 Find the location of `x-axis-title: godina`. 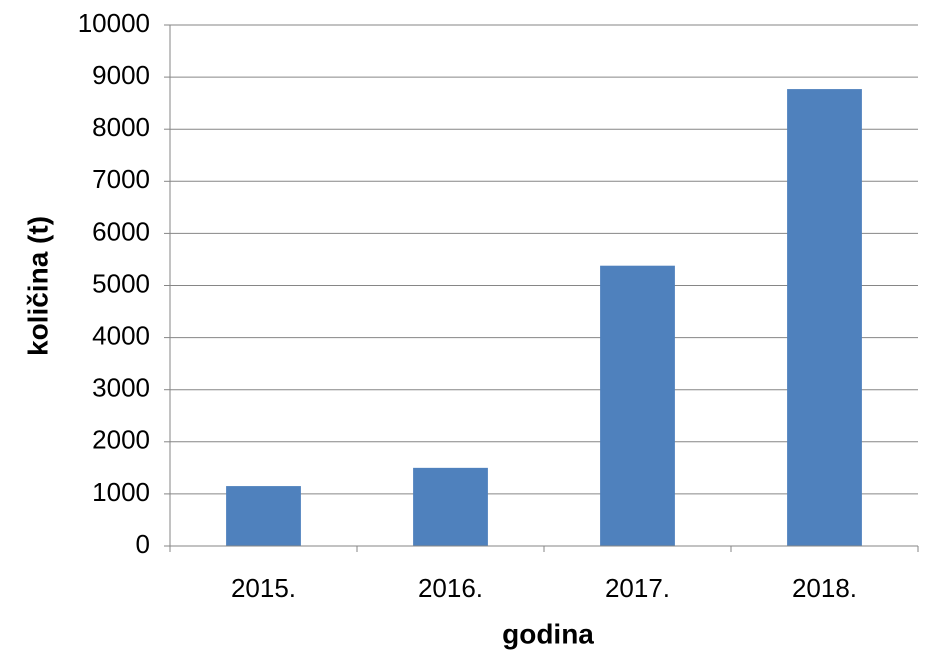

x-axis-title: godina is located at coordinates (548, 633).